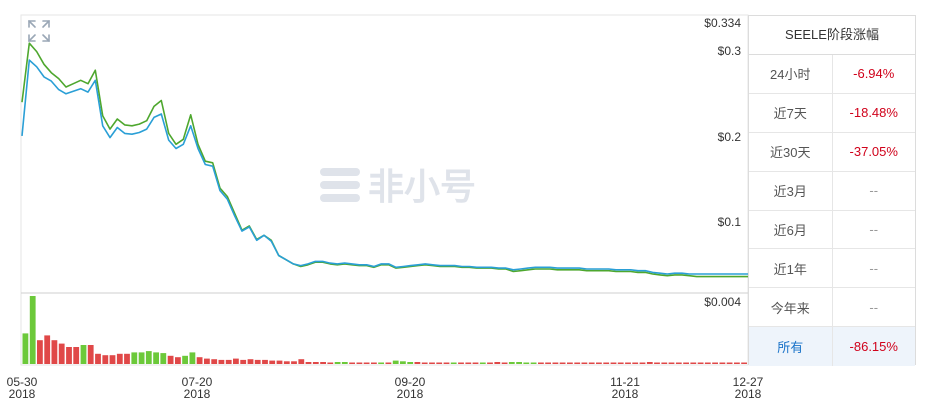  Describe the element at coordinates (832, 113) in the screenshot. I see `period-row-7d: 近7天 -18.48%` at that location.